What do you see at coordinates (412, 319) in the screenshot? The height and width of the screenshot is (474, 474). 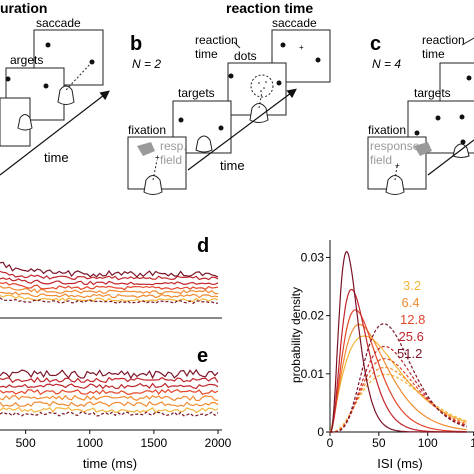 I see `legend-entry: 12.8` at bounding box center [412, 319].